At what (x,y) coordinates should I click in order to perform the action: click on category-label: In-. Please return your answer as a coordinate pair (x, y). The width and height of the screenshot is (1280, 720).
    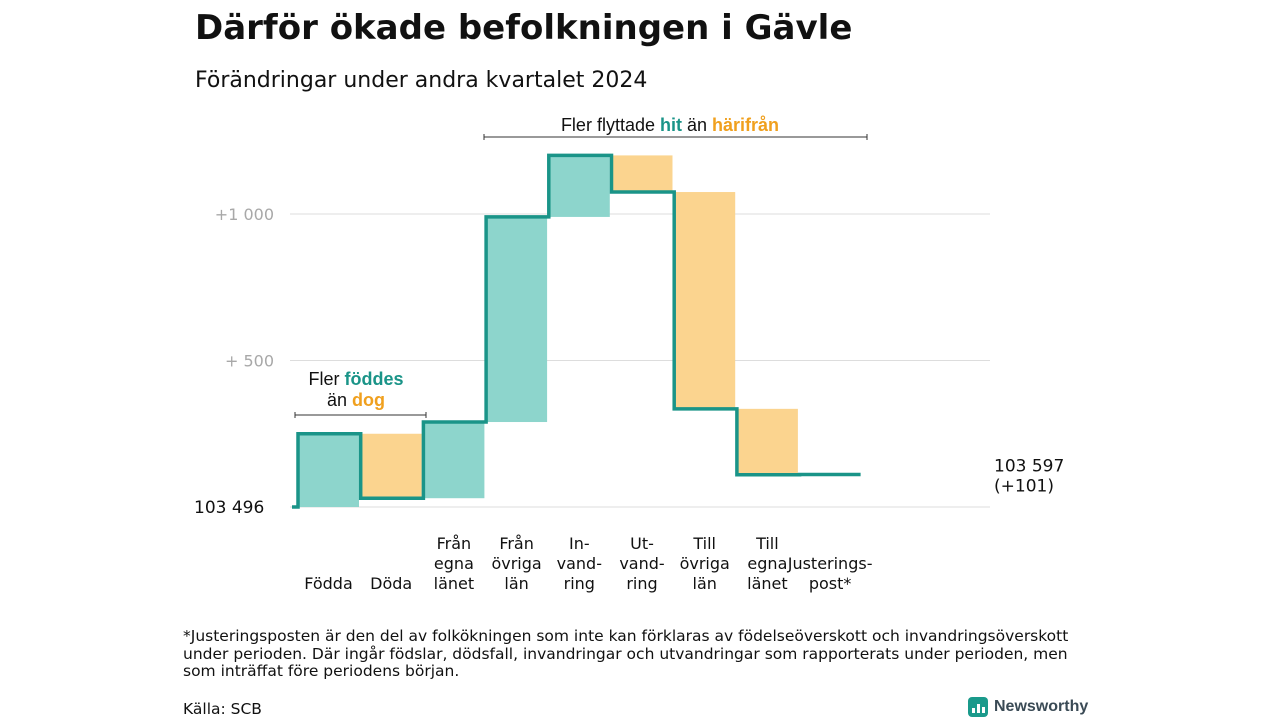
    Looking at the image, I should click on (579, 543).